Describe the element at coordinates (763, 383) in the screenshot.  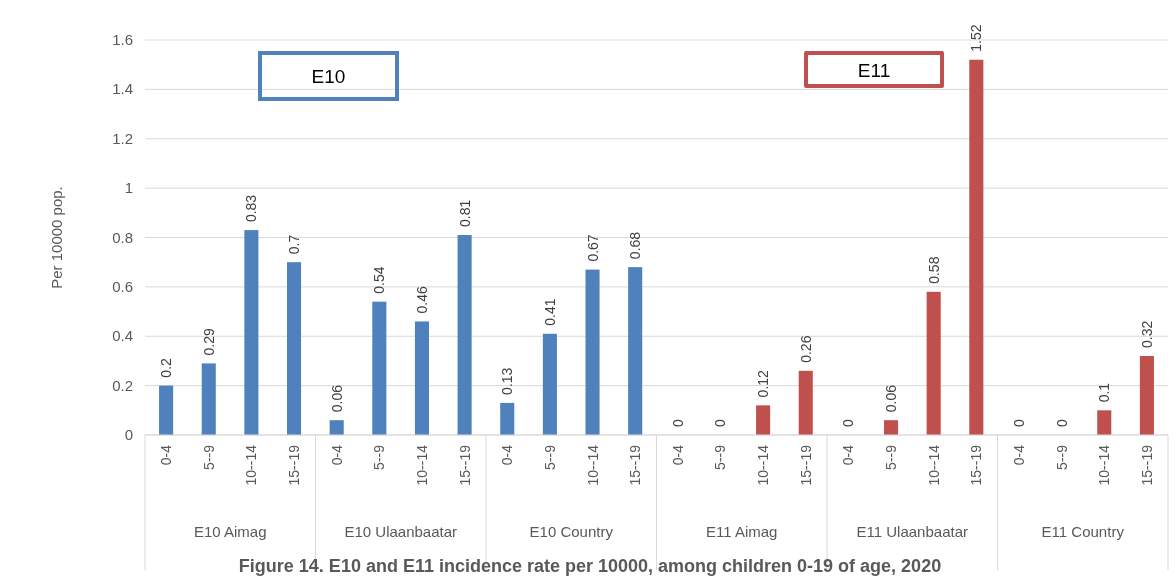
I see `data-label: 0.12` at that location.